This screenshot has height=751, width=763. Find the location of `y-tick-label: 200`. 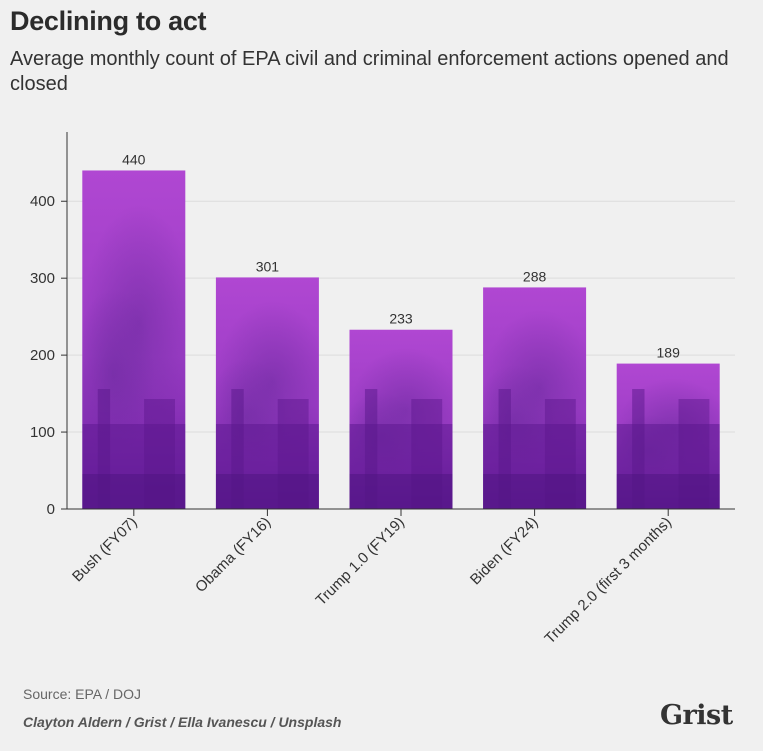

y-tick-label: 200 is located at coordinates (42, 355).